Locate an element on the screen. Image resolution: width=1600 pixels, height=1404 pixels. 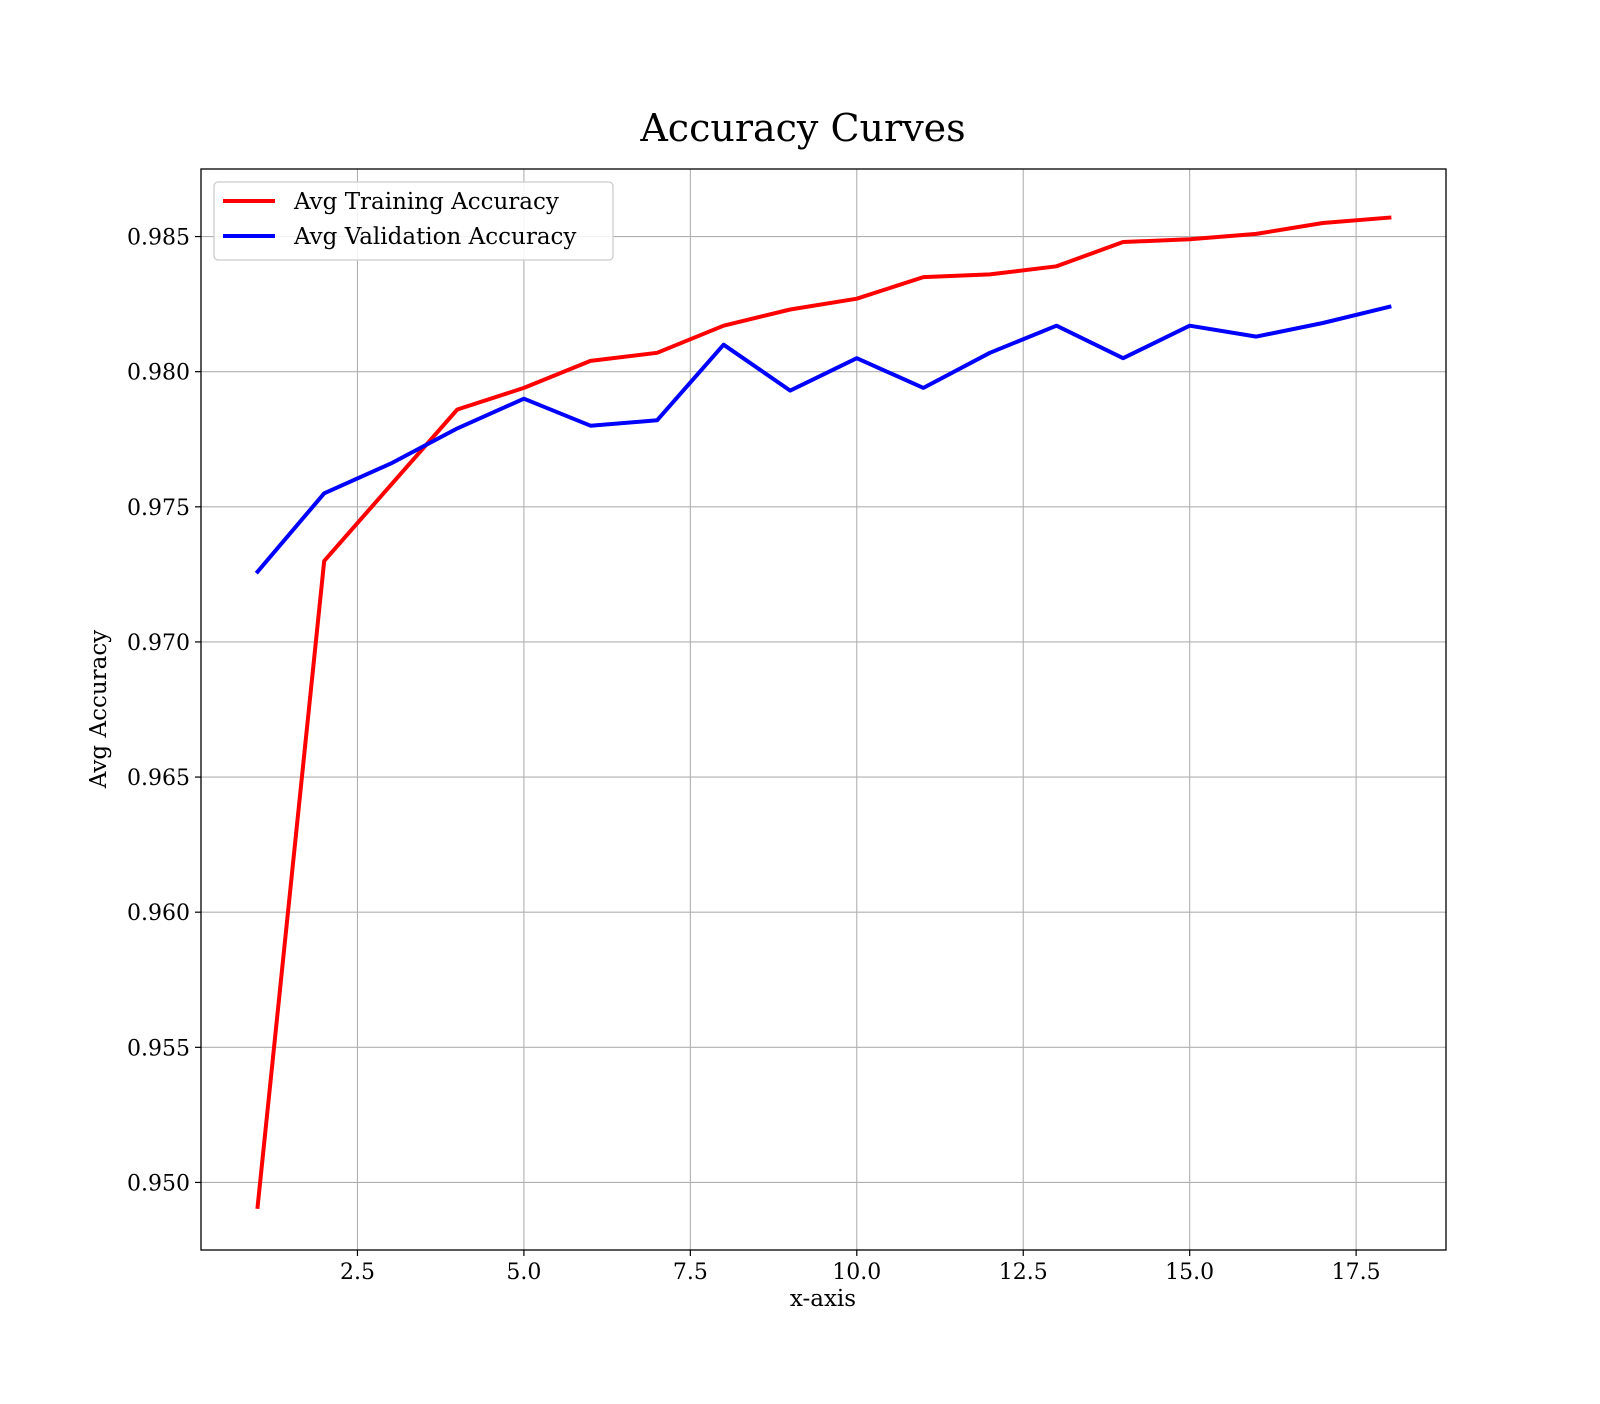
legend-label-training: Avg Training Accuracy is located at coordinates (426, 202).